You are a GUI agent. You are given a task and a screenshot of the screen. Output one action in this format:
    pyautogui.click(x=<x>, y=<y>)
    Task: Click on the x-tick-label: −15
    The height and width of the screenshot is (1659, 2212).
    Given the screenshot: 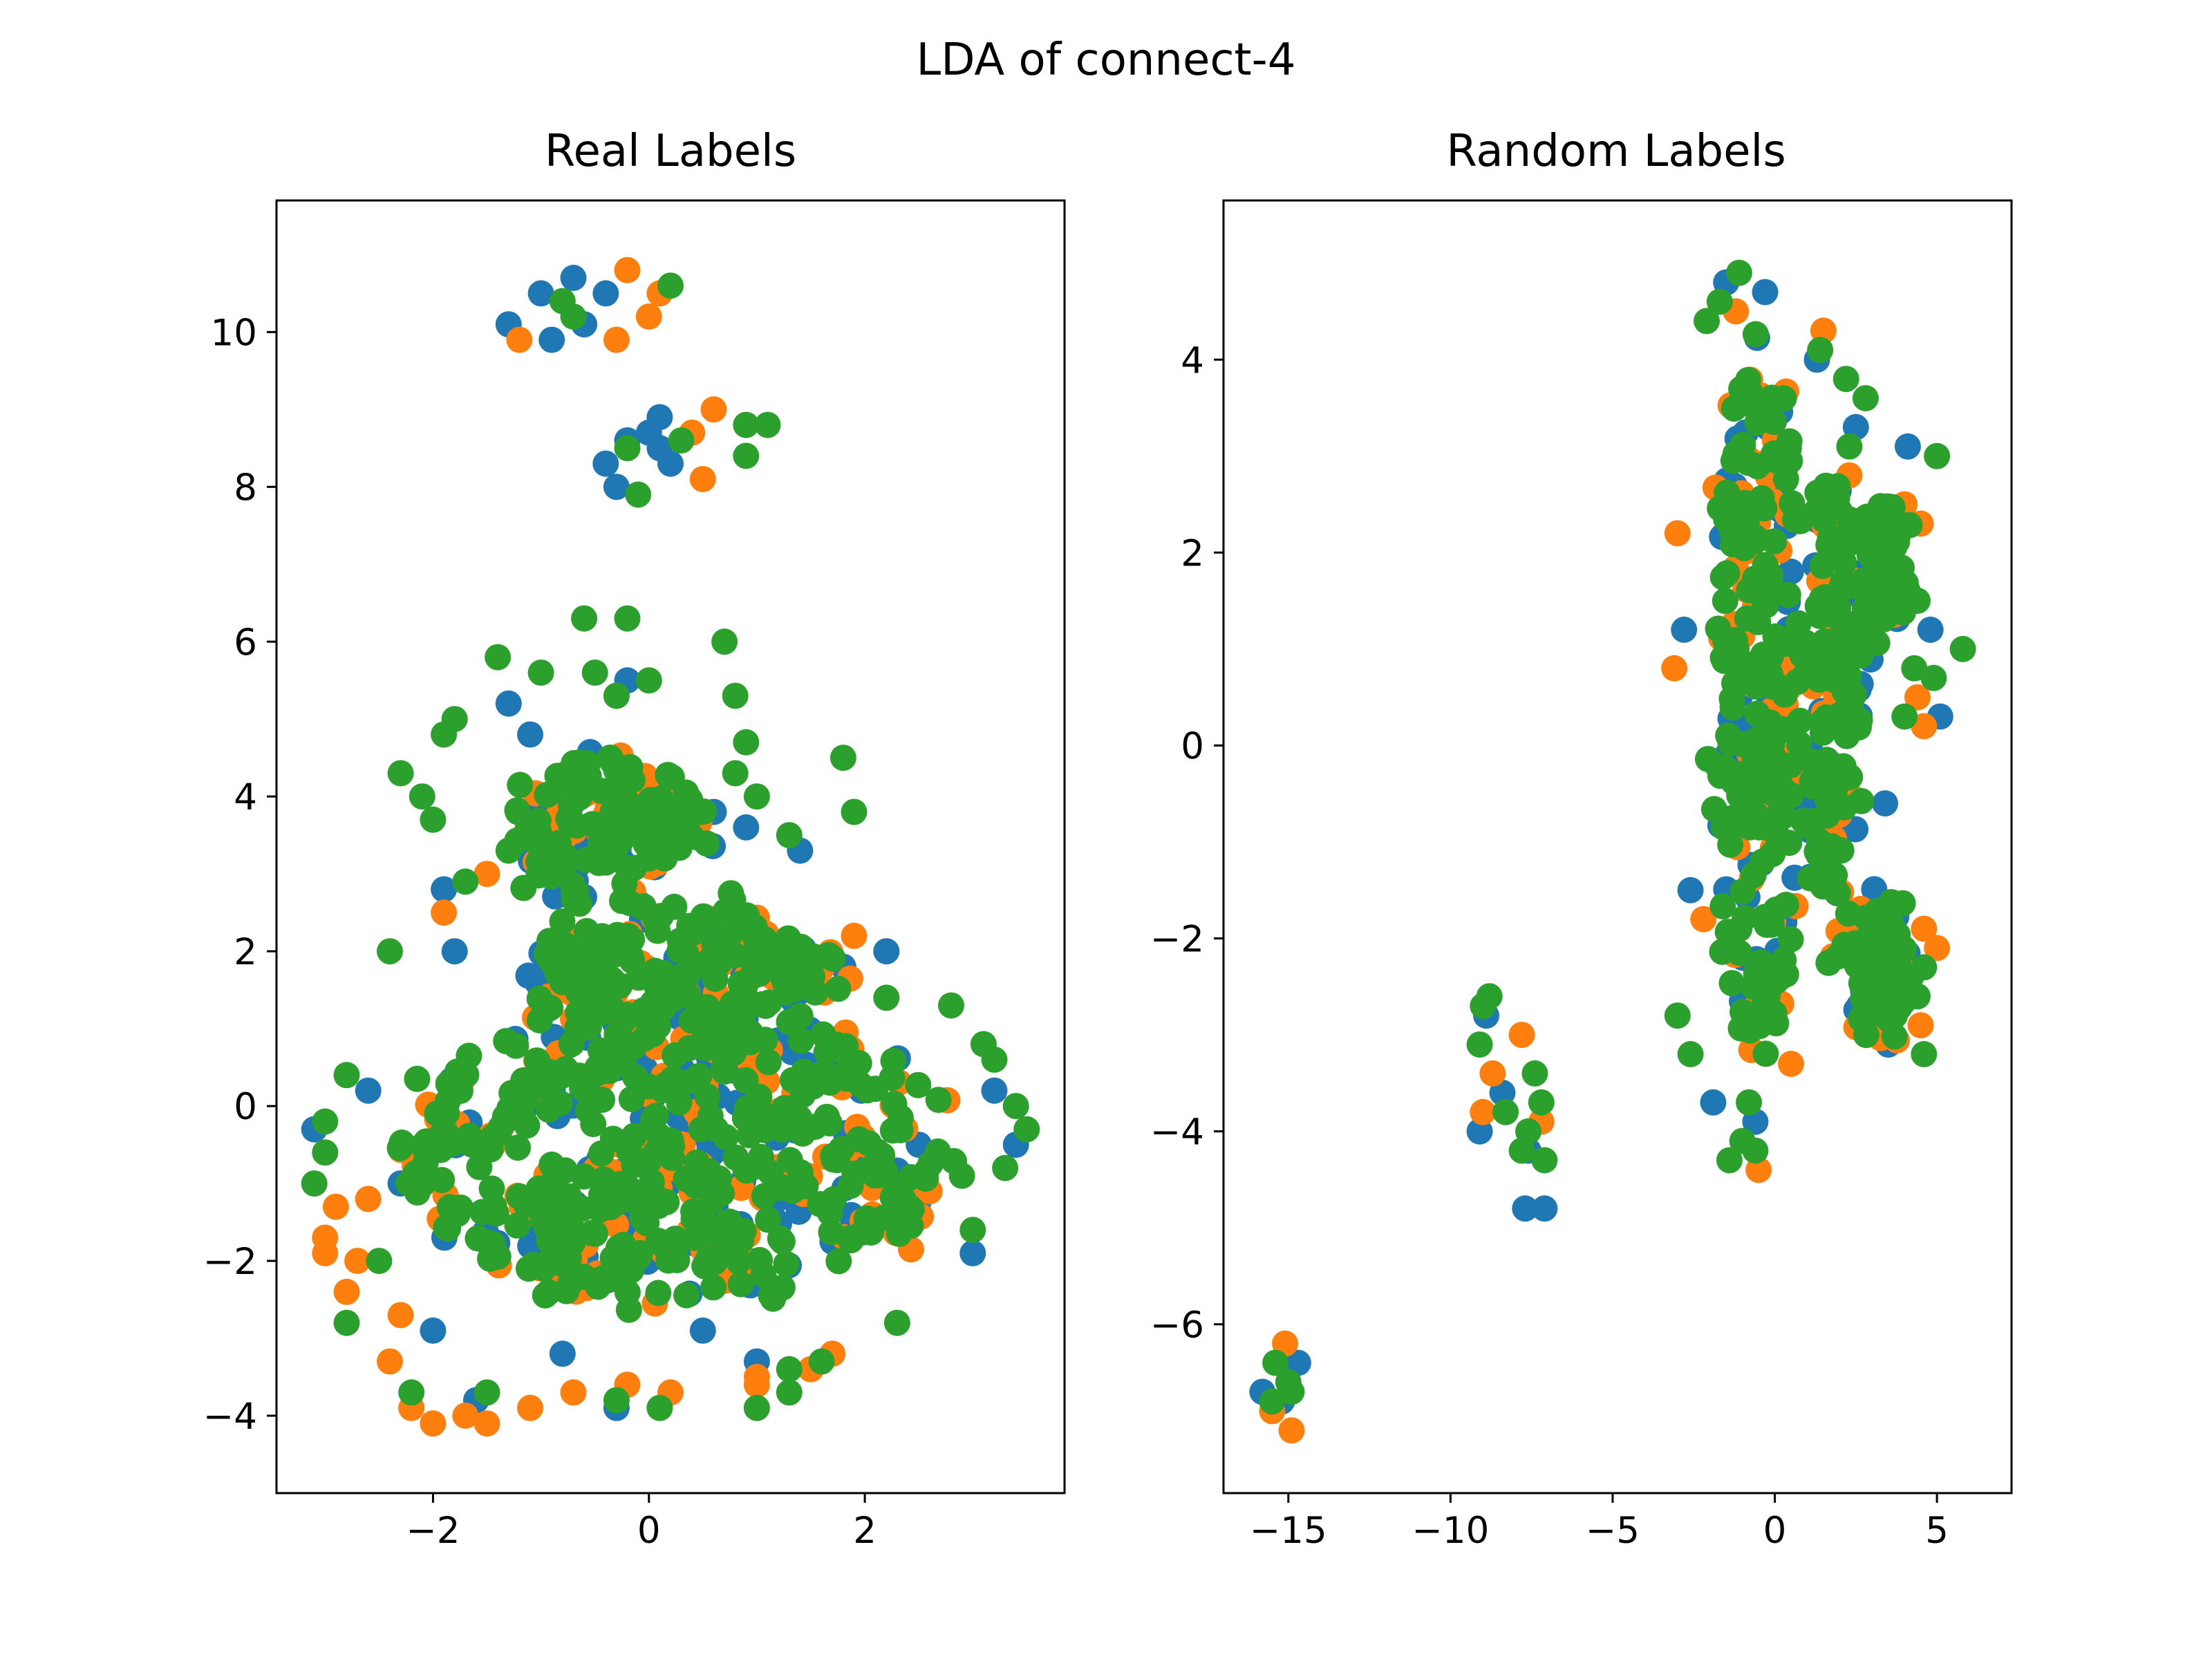 What is the action you would take?
    pyautogui.click(x=1288, y=1531)
    